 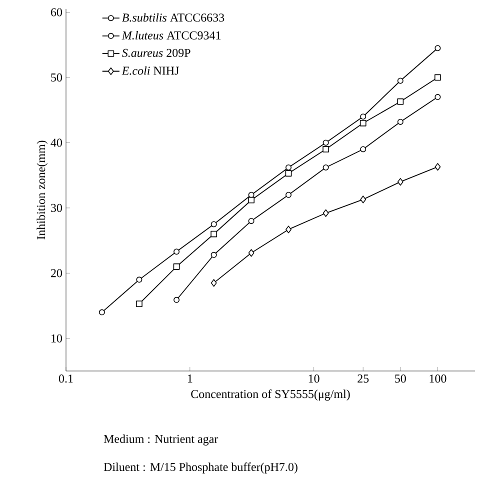 What do you see at coordinates (201, 468) in the screenshot?
I see `text: Diluent : M/15 Phosphate buffer(pH7.0)` at bounding box center [201, 468].